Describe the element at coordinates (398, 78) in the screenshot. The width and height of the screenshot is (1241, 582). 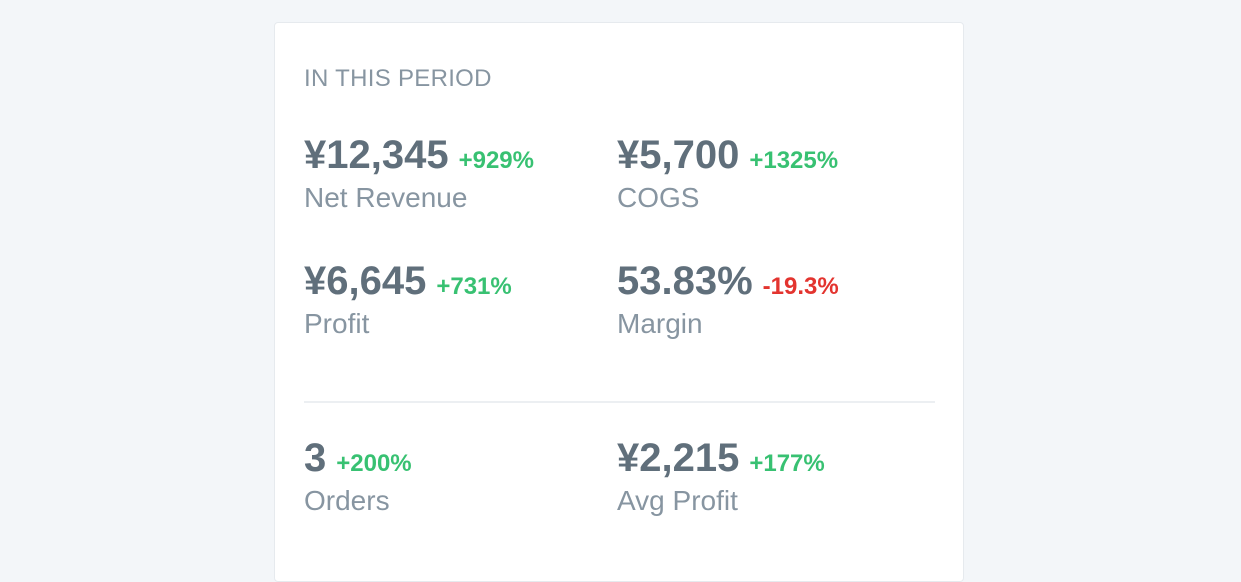
I see `card-header: IN THIS PERIOD` at that location.